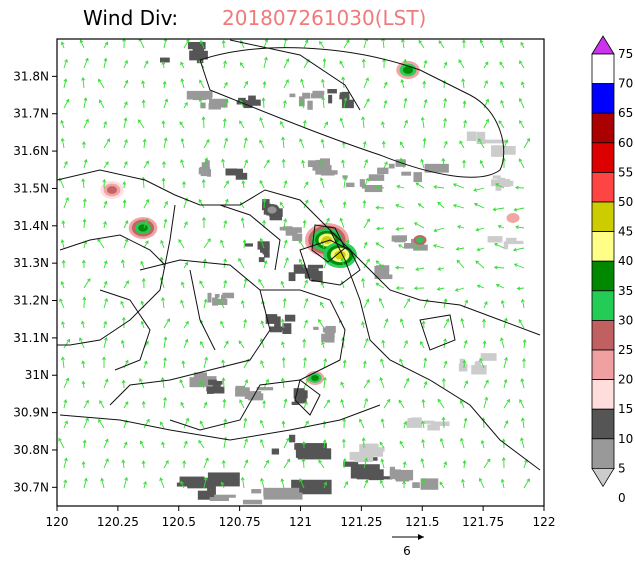 This screenshot has height=564, width=635. Describe the element at coordinates (625, 84) in the screenshot. I see `colorbar-label: 70` at that location.